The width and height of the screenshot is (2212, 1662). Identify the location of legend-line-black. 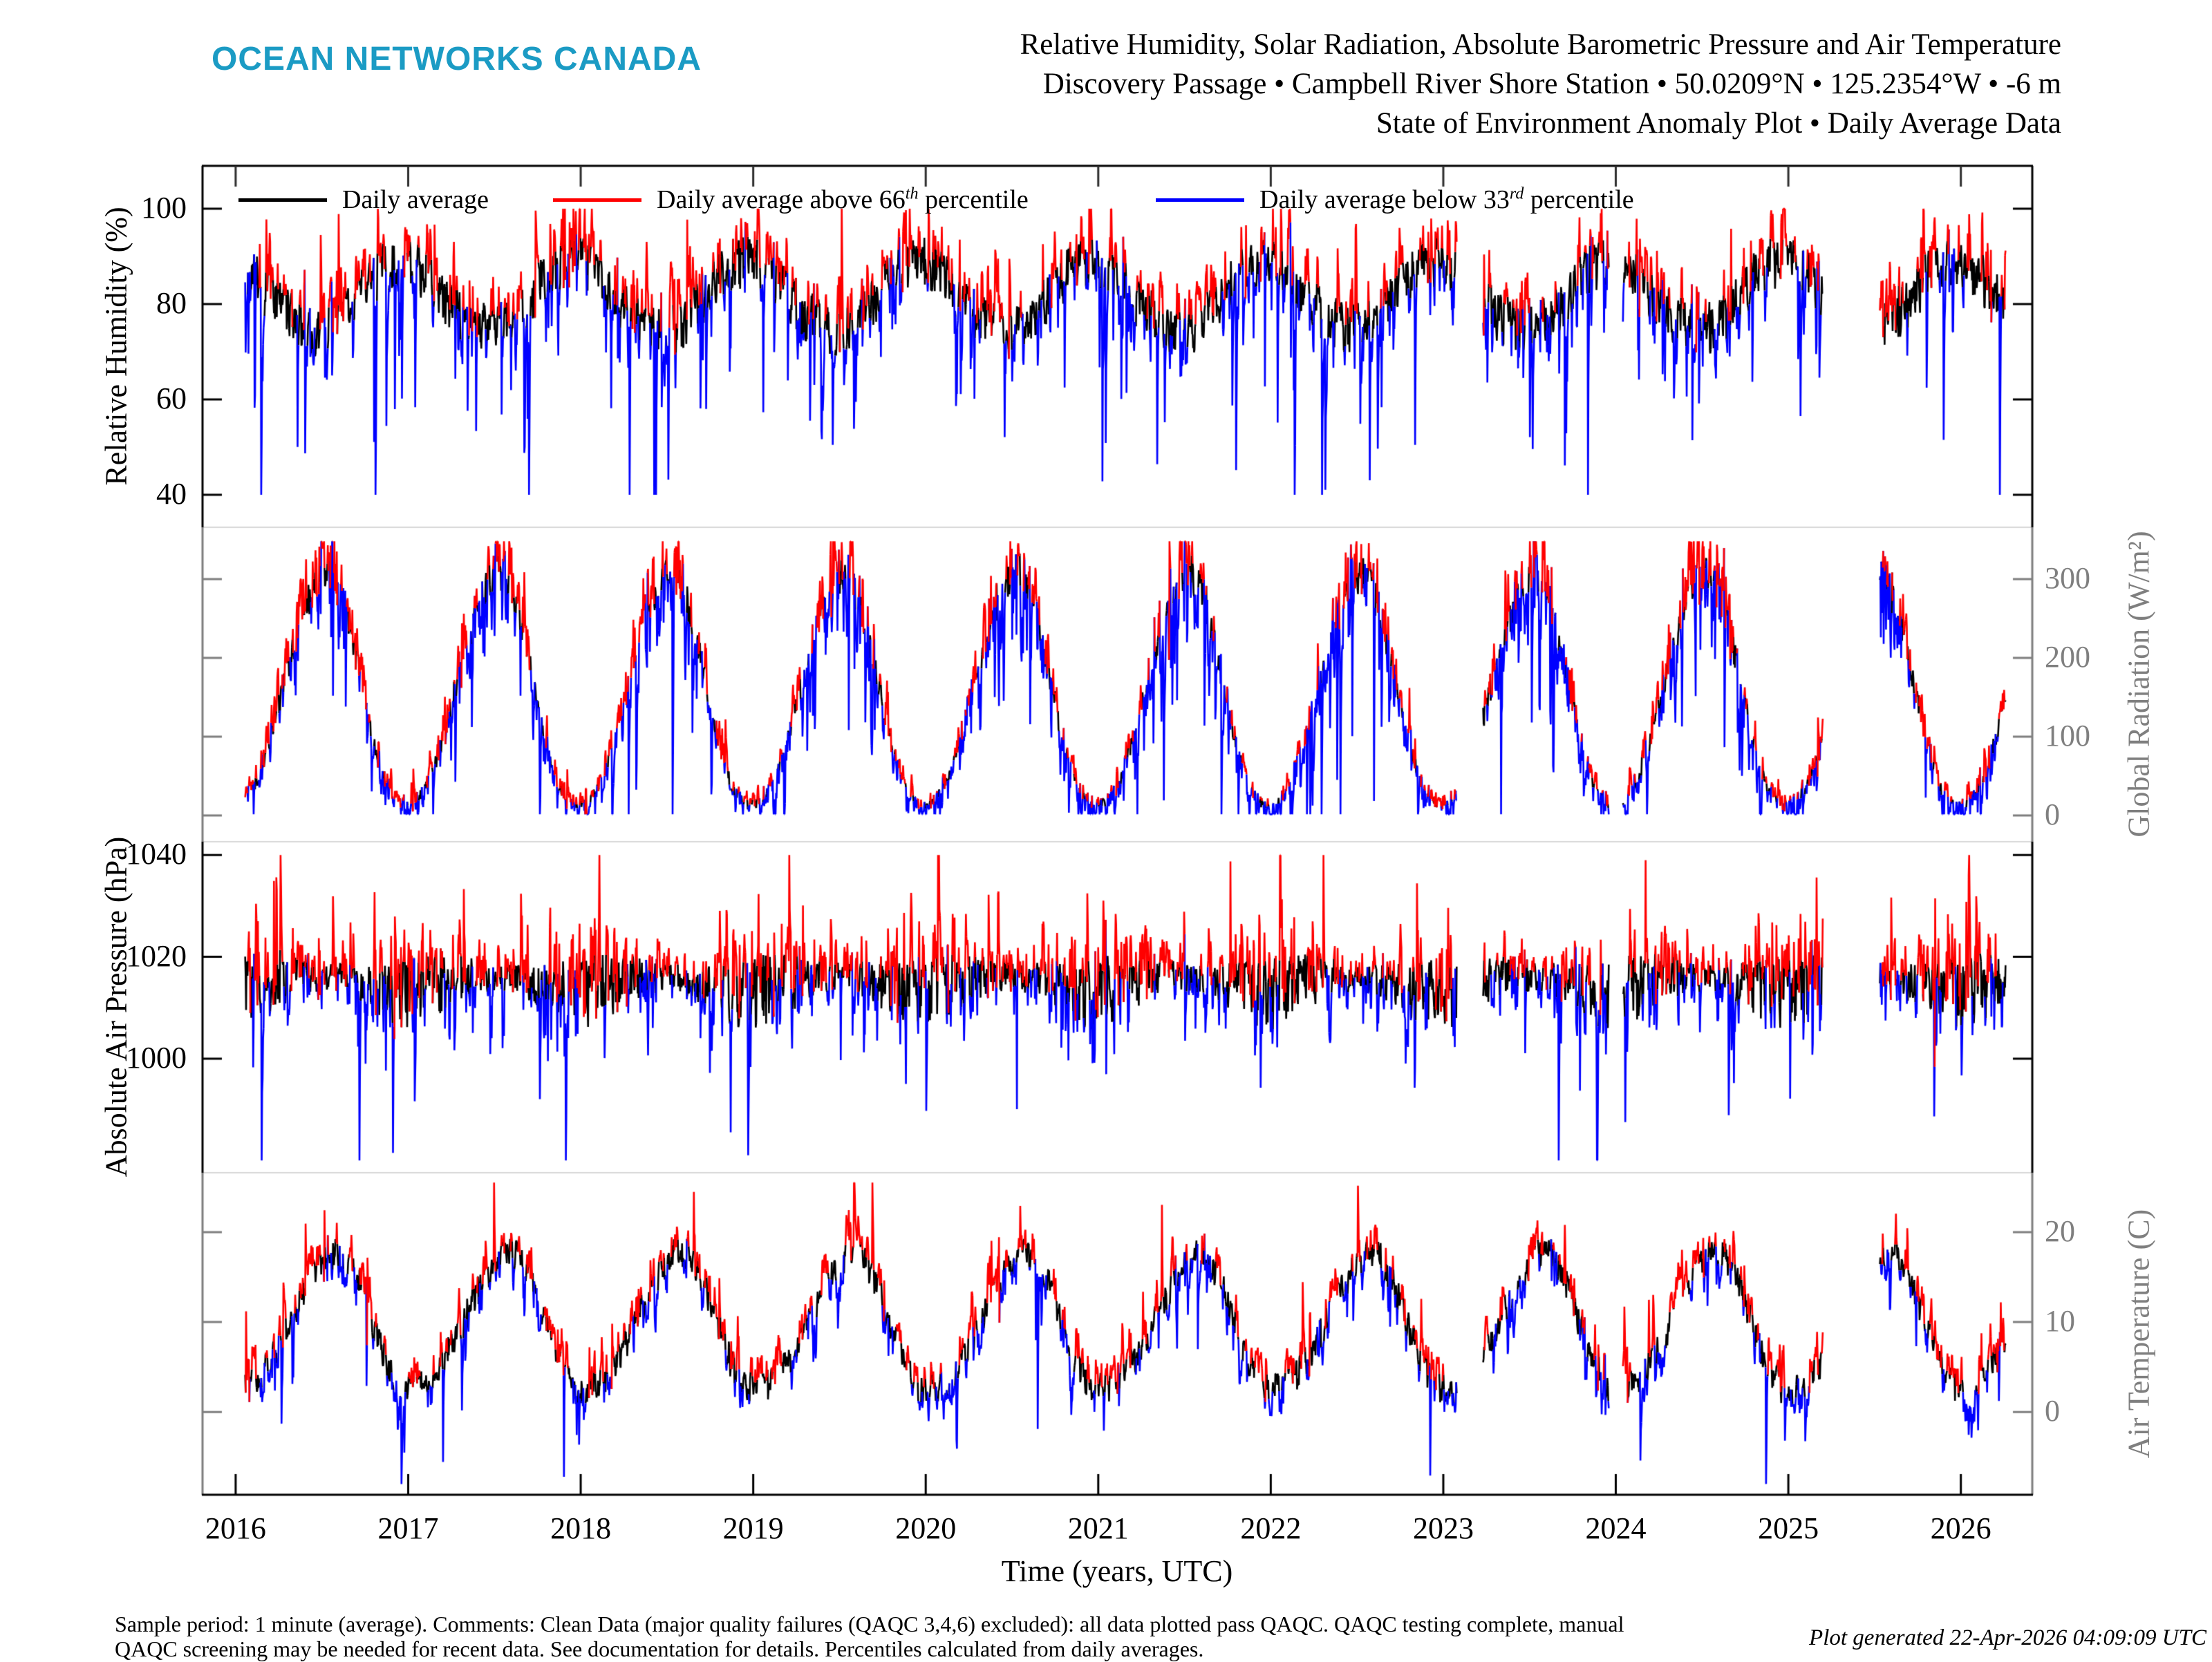
(282, 200).